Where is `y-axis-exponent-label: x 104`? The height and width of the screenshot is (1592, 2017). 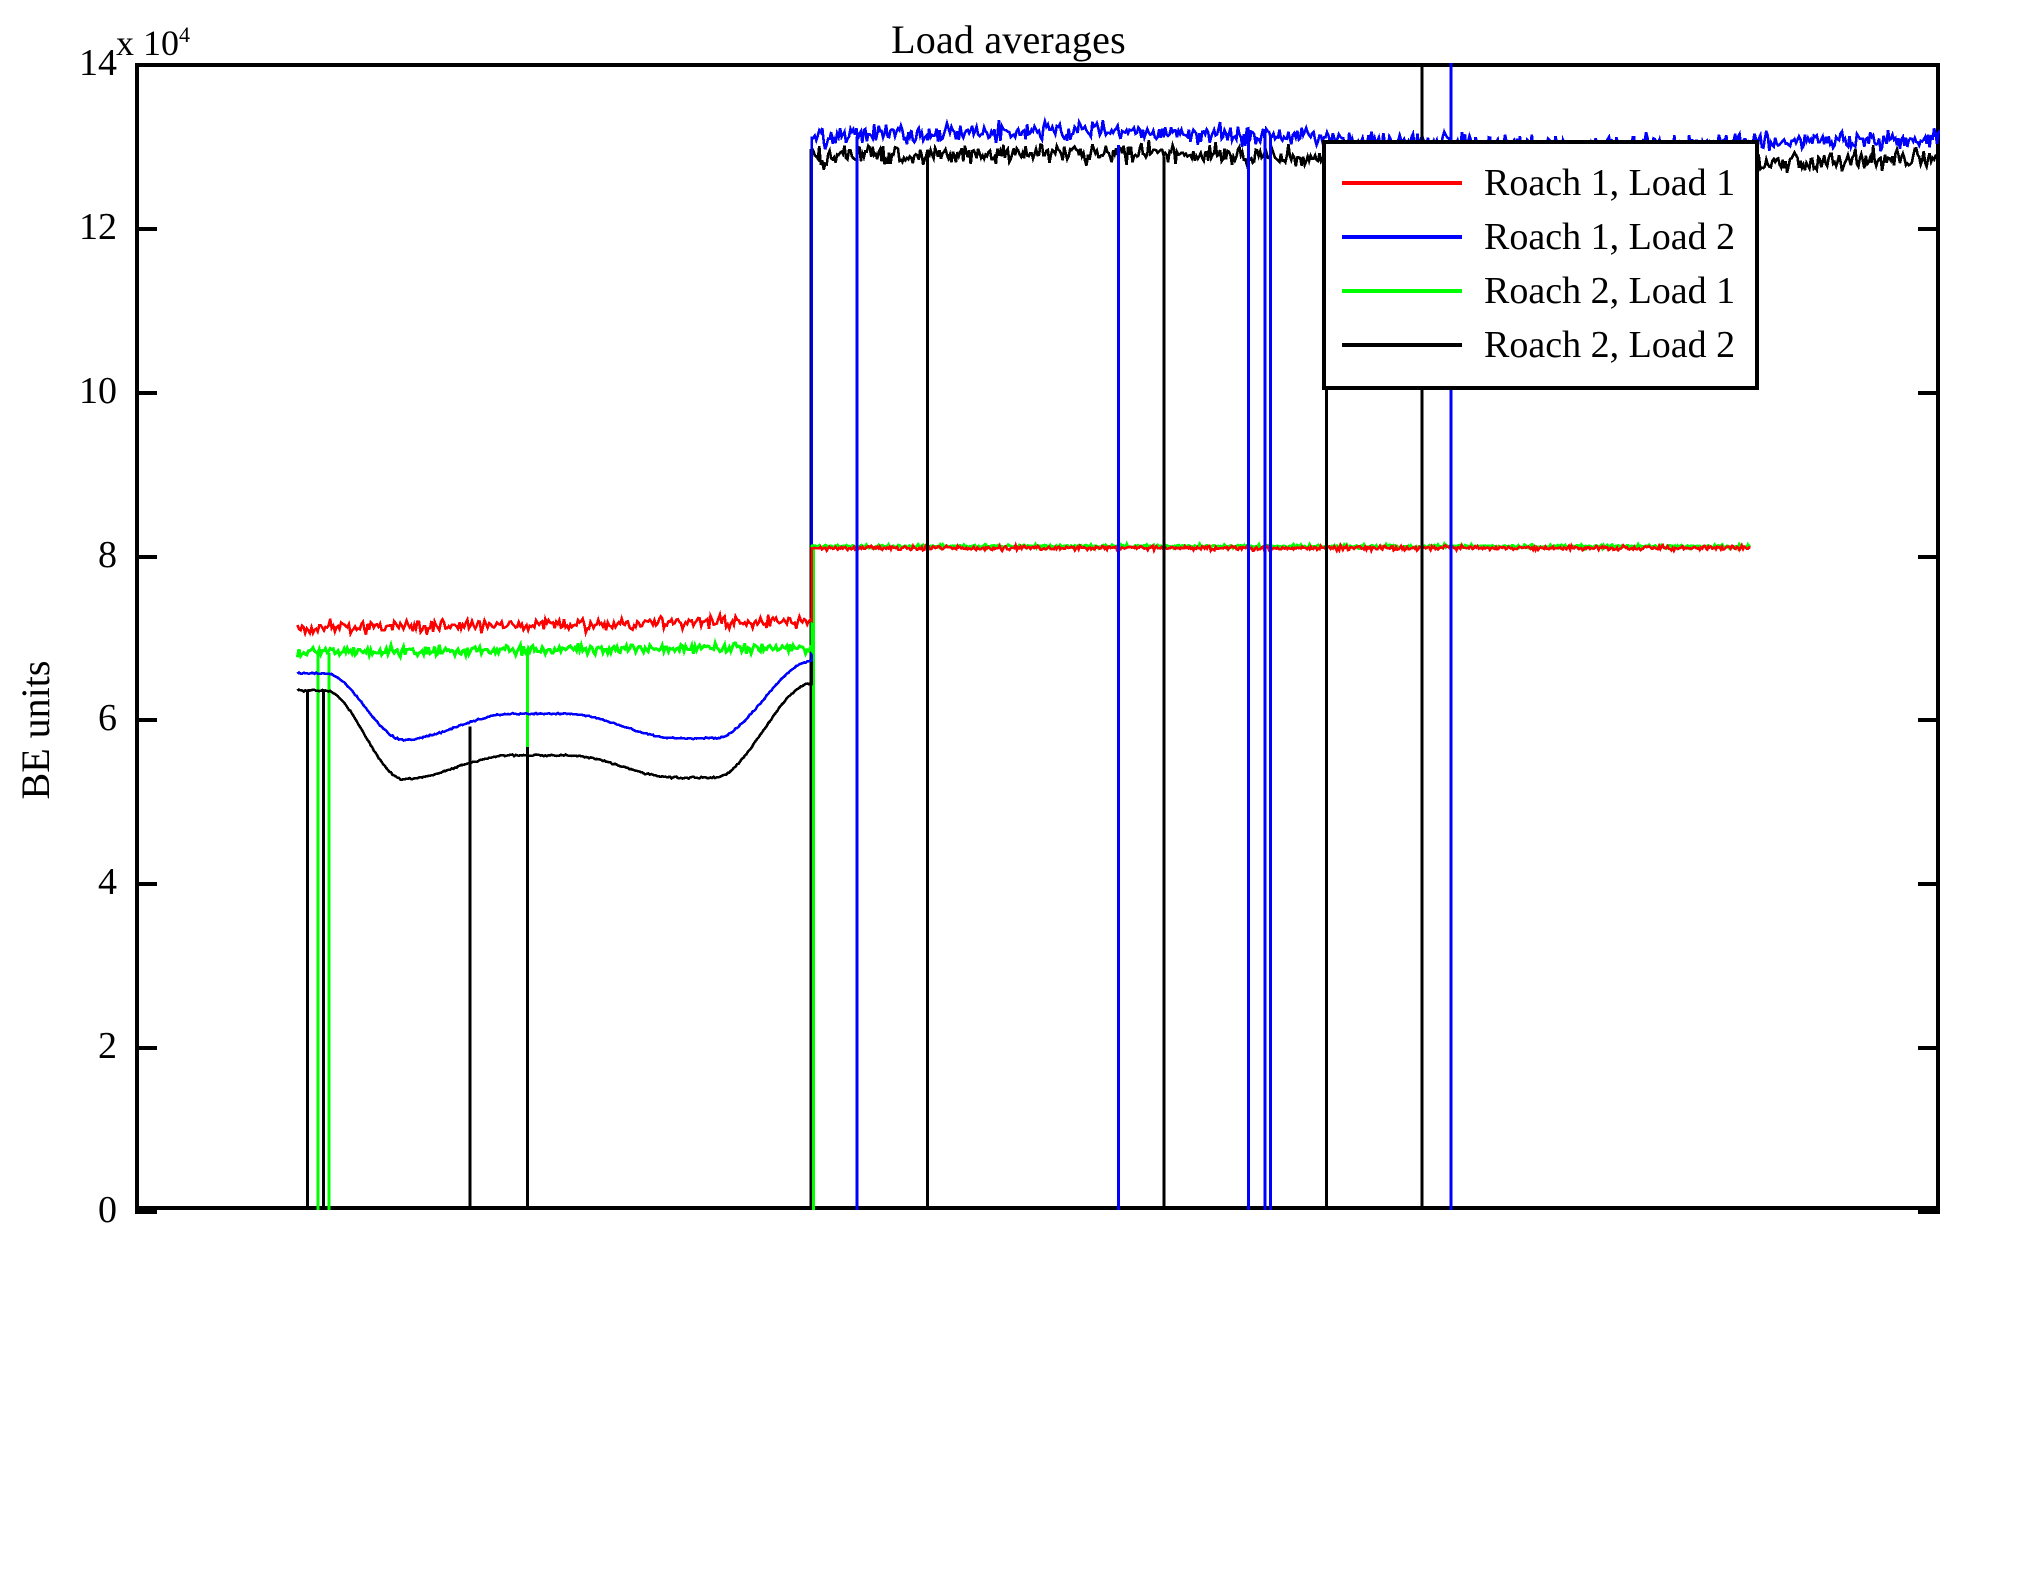 y-axis-exponent-label: x 104 is located at coordinates (153, 43).